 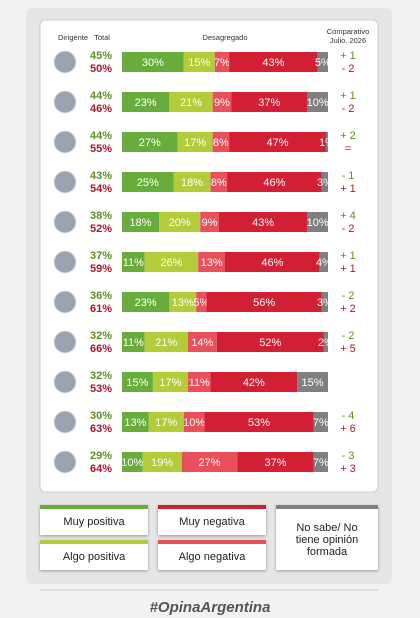 I want to click on header: Julio. 2026, so click(x=348, y=40).